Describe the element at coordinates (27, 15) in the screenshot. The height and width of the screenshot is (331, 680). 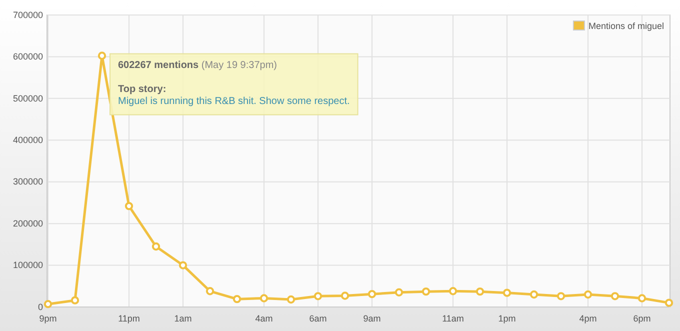
I see `y-tick-label: 700000` at that location.